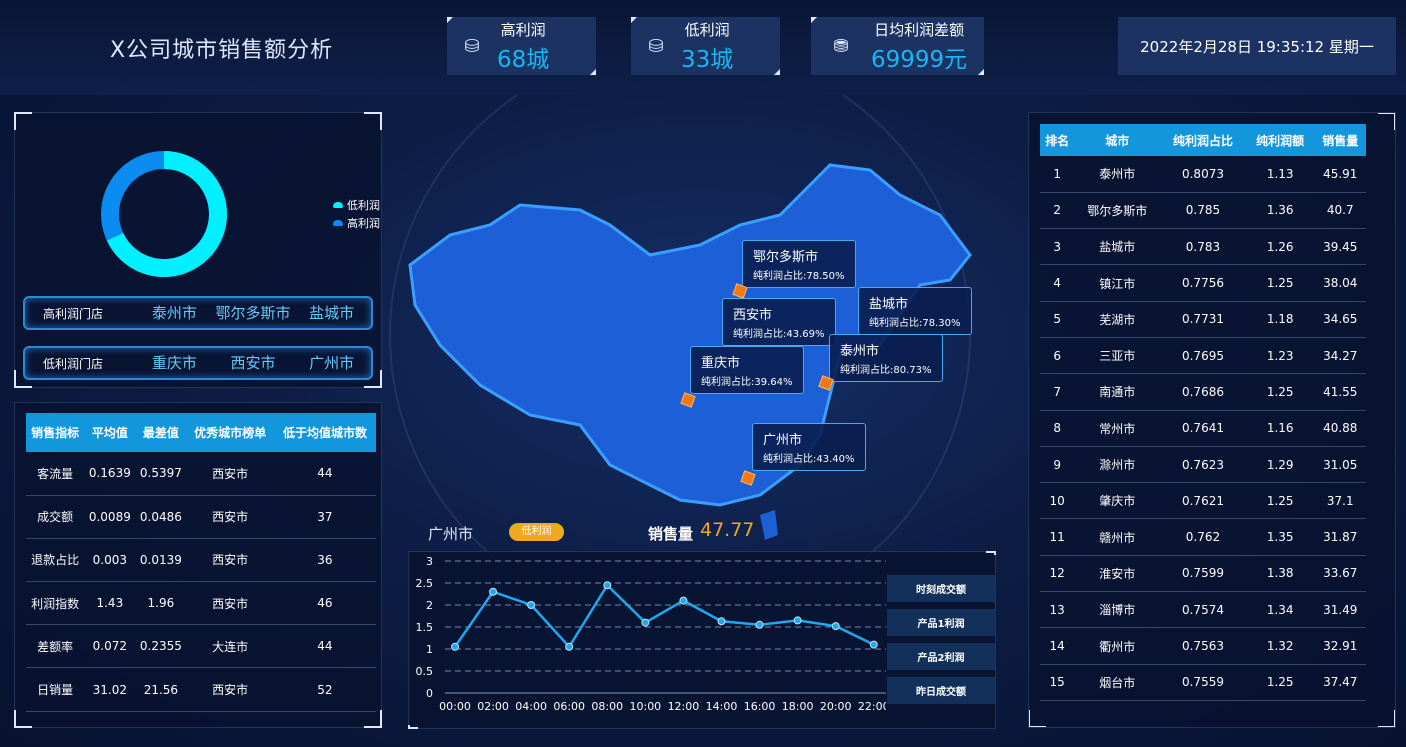  Describe the element at coordinates (1117, 356) in the screenshot. I see `table-cell: 三亚市` at that location.